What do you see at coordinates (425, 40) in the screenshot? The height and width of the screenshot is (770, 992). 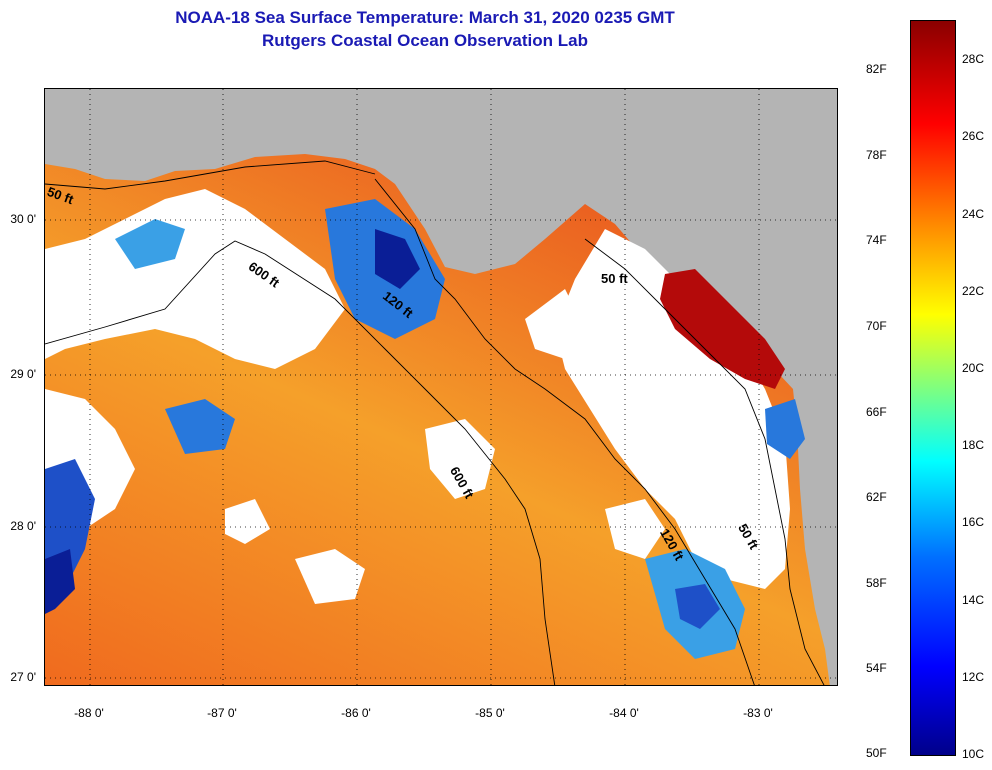 I see `chart-subtitle: Rutgers Coastal Ocean Observation Lab` at bounding box center [425, 40].